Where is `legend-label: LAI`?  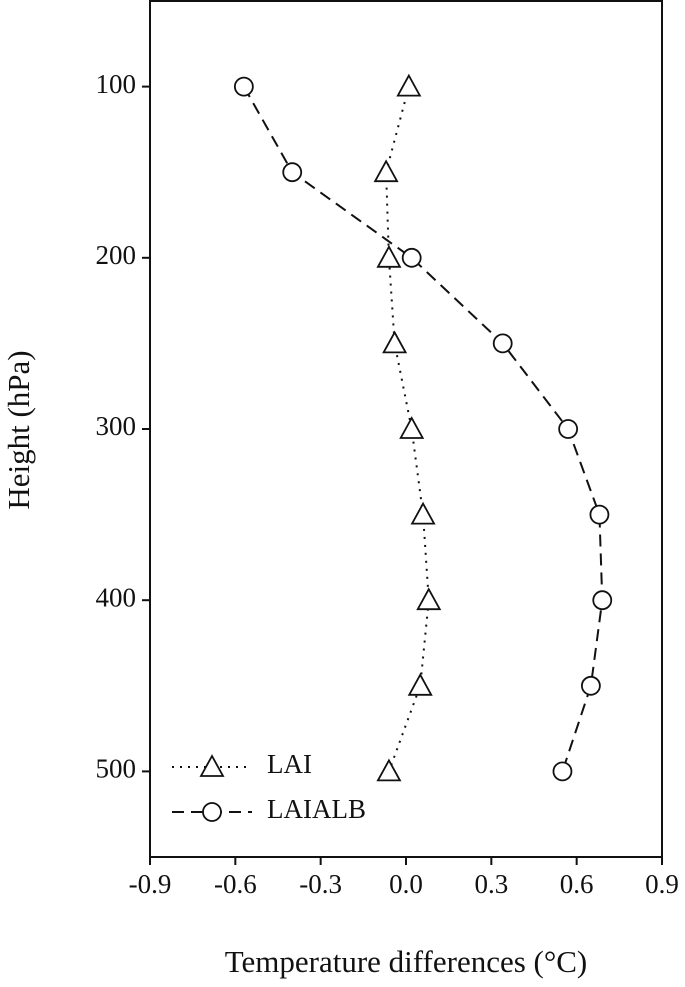 legend-label: LAI is located at coordinates (289, 764).